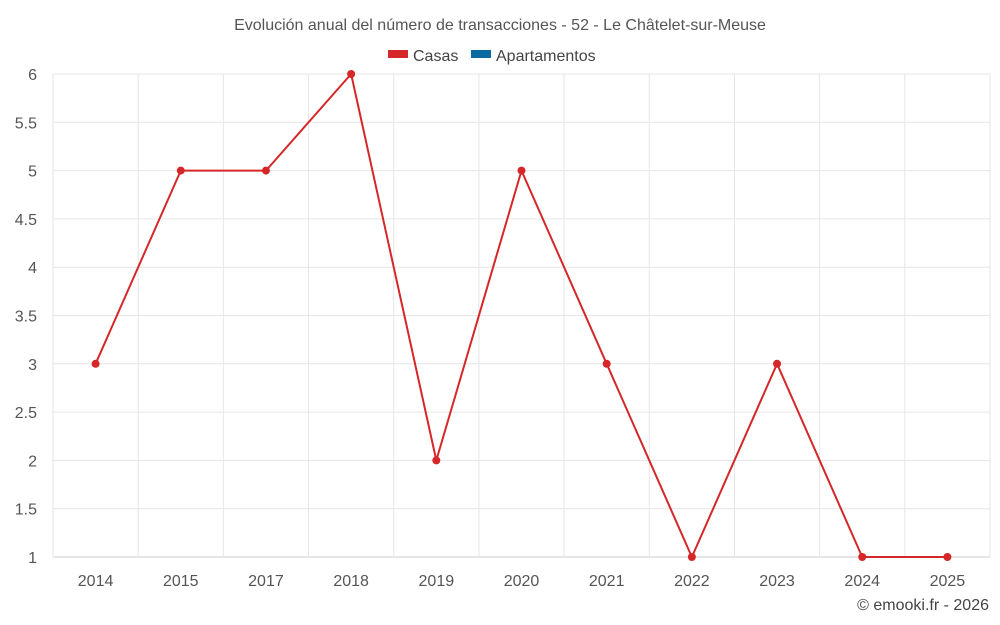 Image resolution: width=1000 pixels, height=625 pixels. Describe the element at coordinates (606, 363) in the screenshot. I see `data-point-casas-2021` at that location.